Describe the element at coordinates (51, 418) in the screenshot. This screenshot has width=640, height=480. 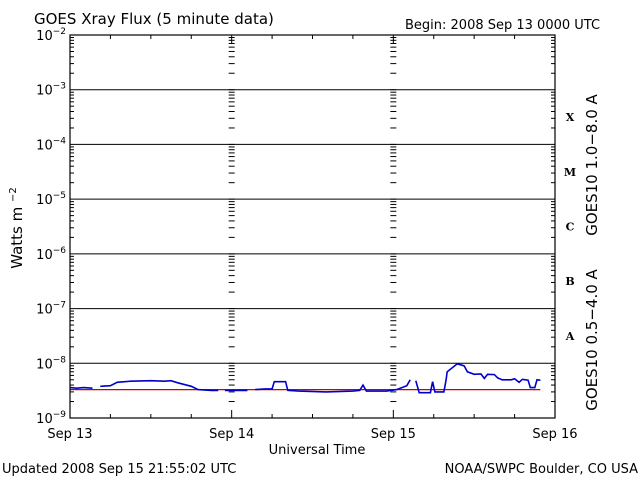
I see `y-tick-label: 10⁻⁹` at that location.